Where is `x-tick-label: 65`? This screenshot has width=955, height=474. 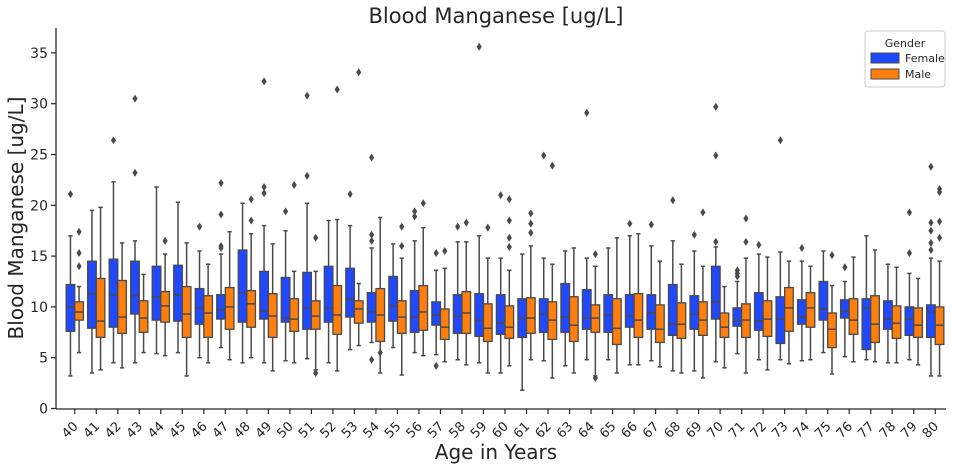
x-tick-label: 65 is located at coordinates (608, 430).